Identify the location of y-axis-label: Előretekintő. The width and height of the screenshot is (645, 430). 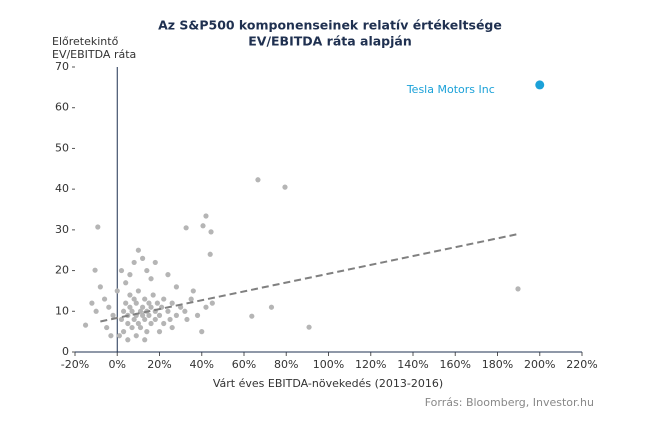
(85, 41).